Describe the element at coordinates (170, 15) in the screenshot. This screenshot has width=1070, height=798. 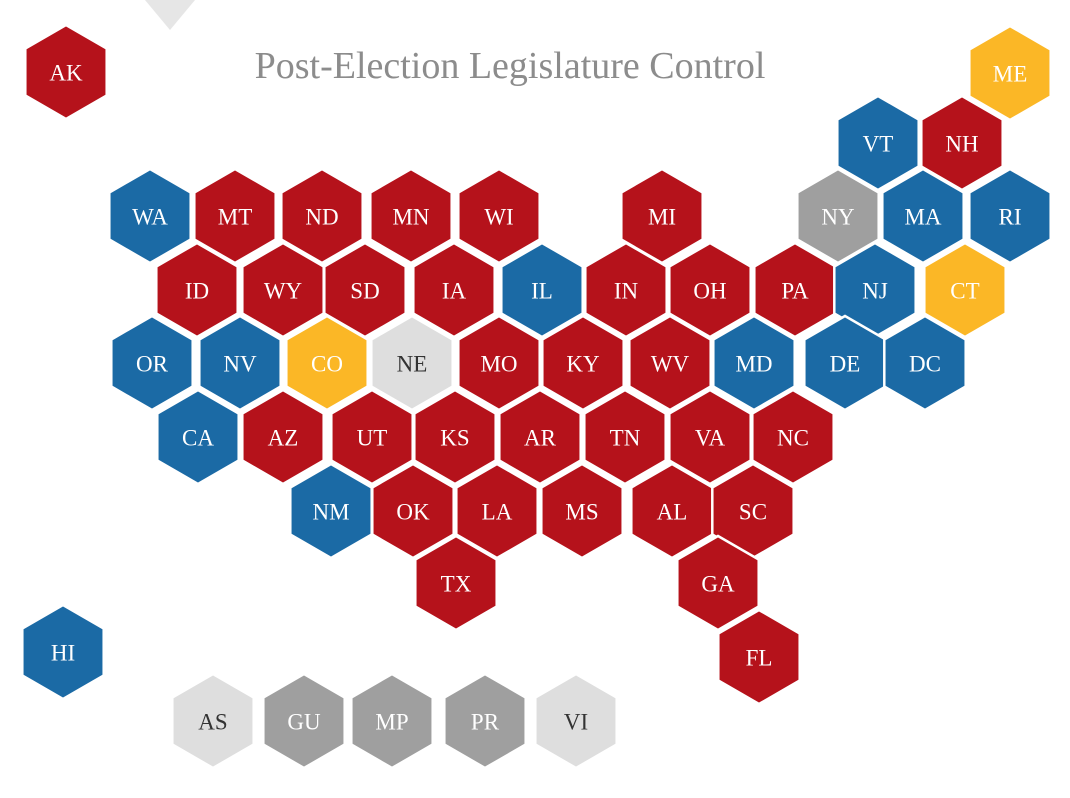
I see `top-marker-triangle` at that location.